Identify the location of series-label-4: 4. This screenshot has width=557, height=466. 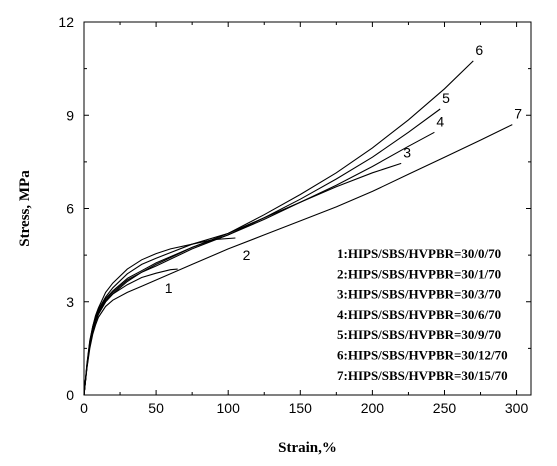
(440, 121).